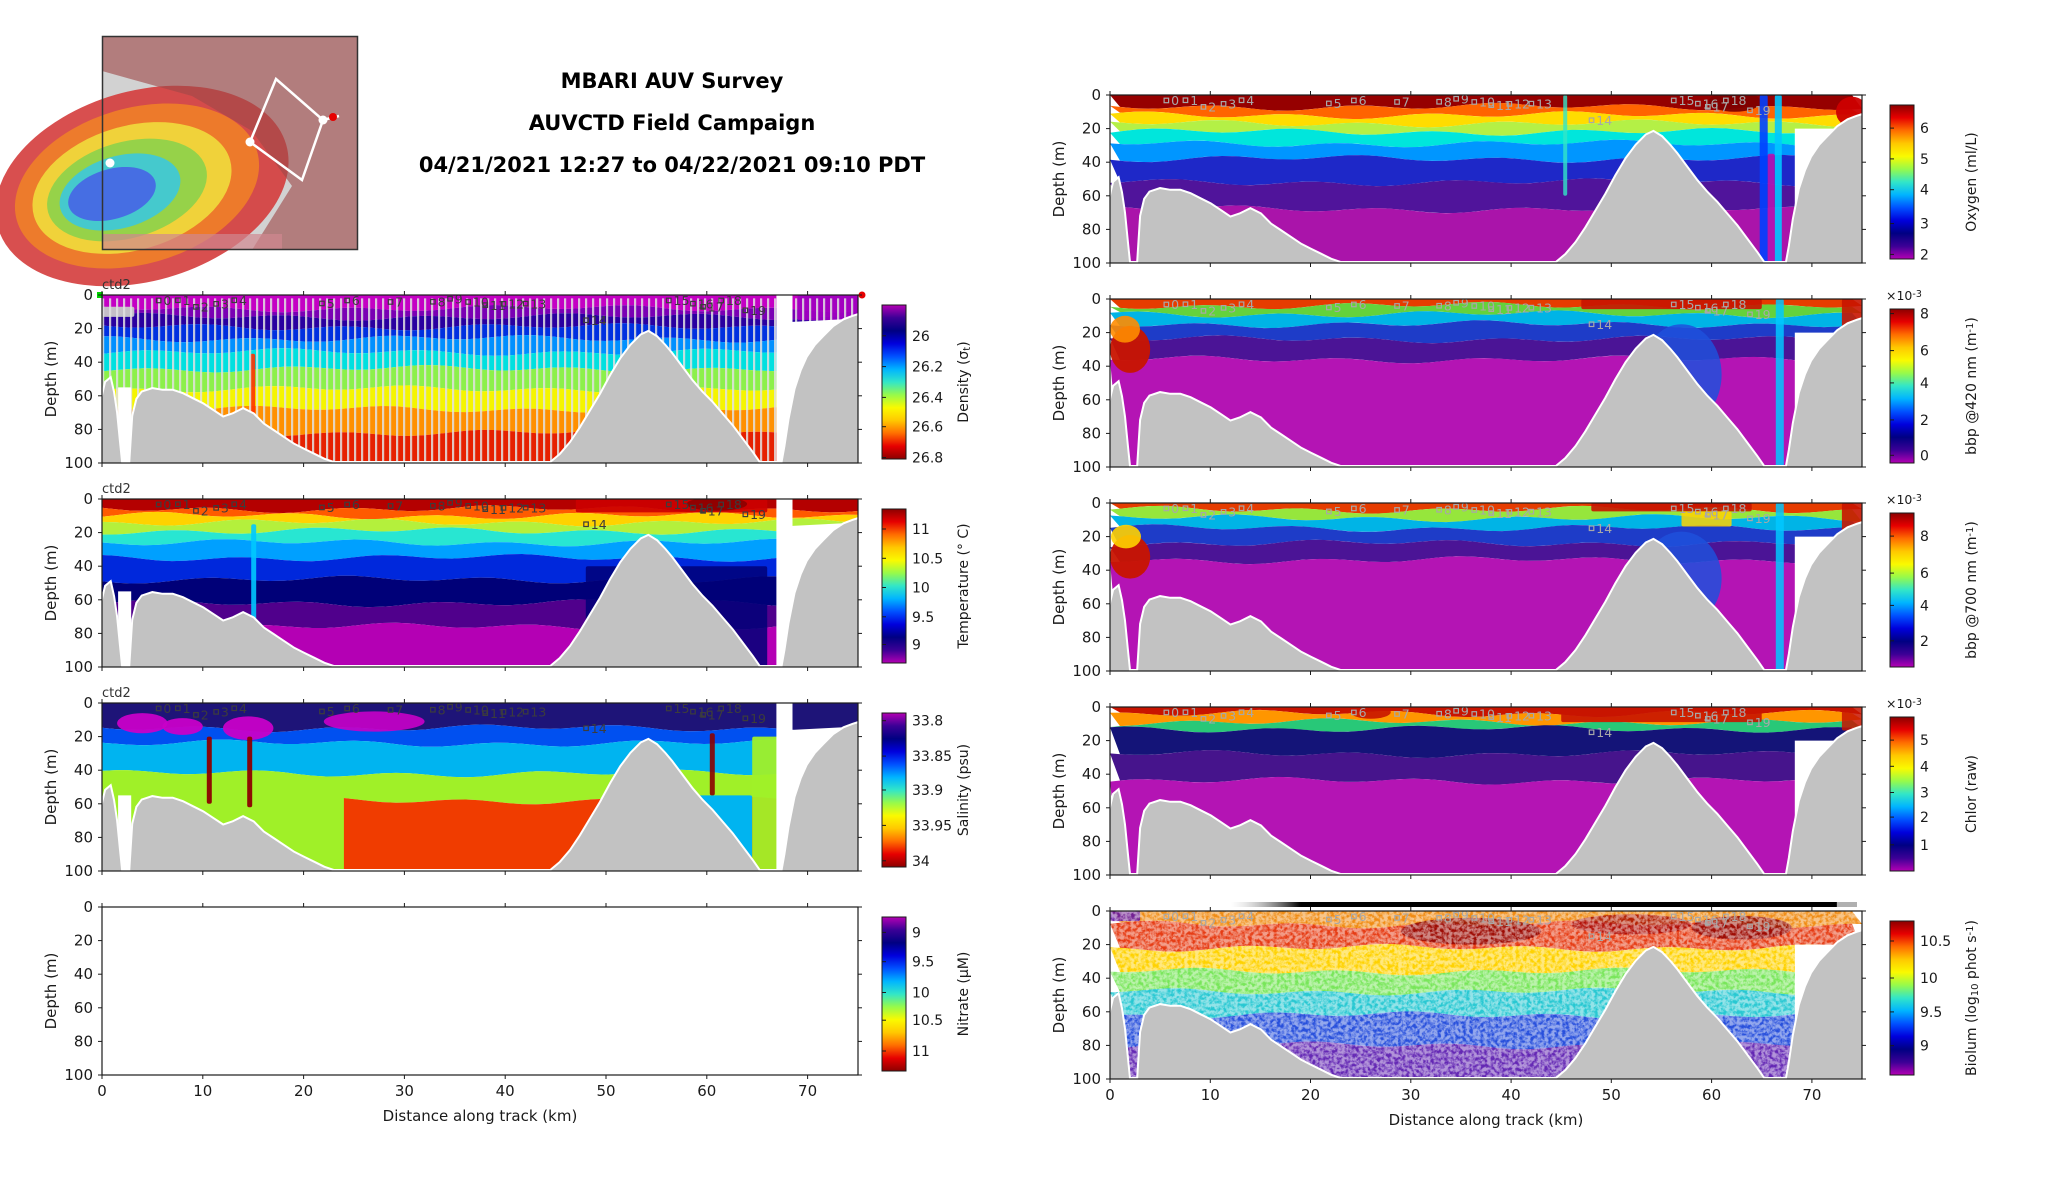 The height and width of the screenshot is (1188, 2052). What do you see at coordinates (964, 586) in the screenshot?
I see `colorbar-title: Temperature (° C)` at bounding box center [964, 586].